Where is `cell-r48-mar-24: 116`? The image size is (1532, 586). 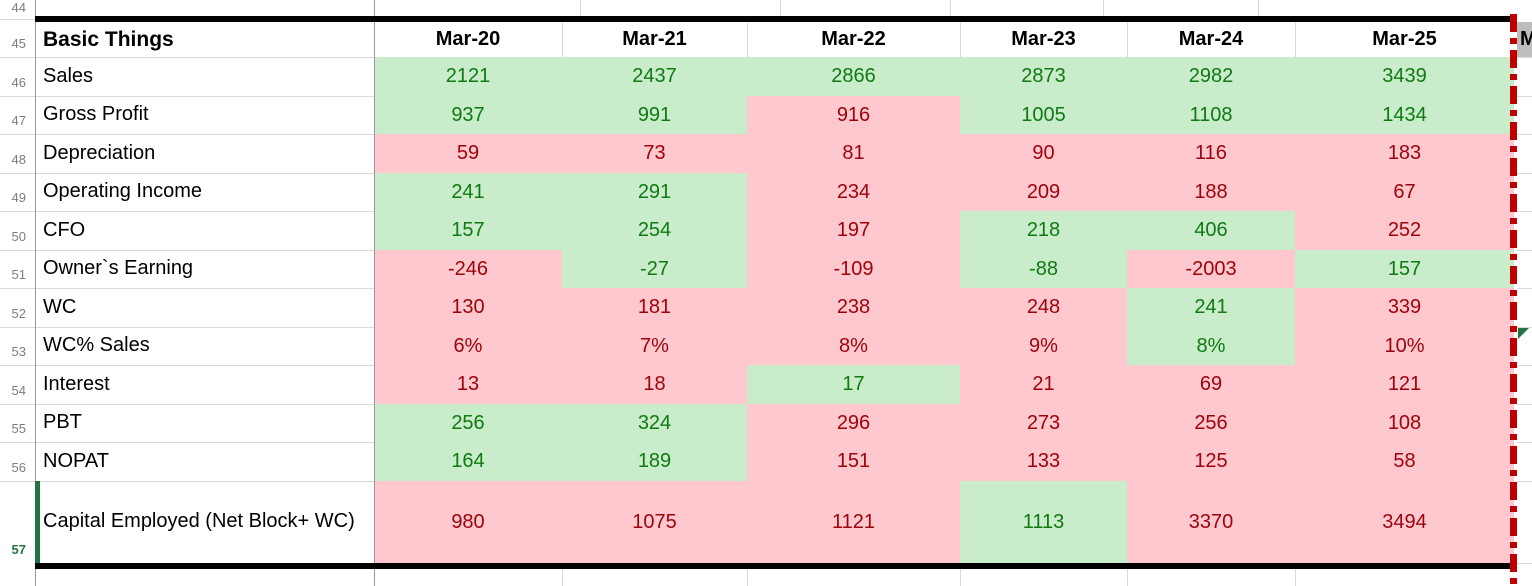
cell-r48-mar-24: 116 is located at coordinates (1211, 153).